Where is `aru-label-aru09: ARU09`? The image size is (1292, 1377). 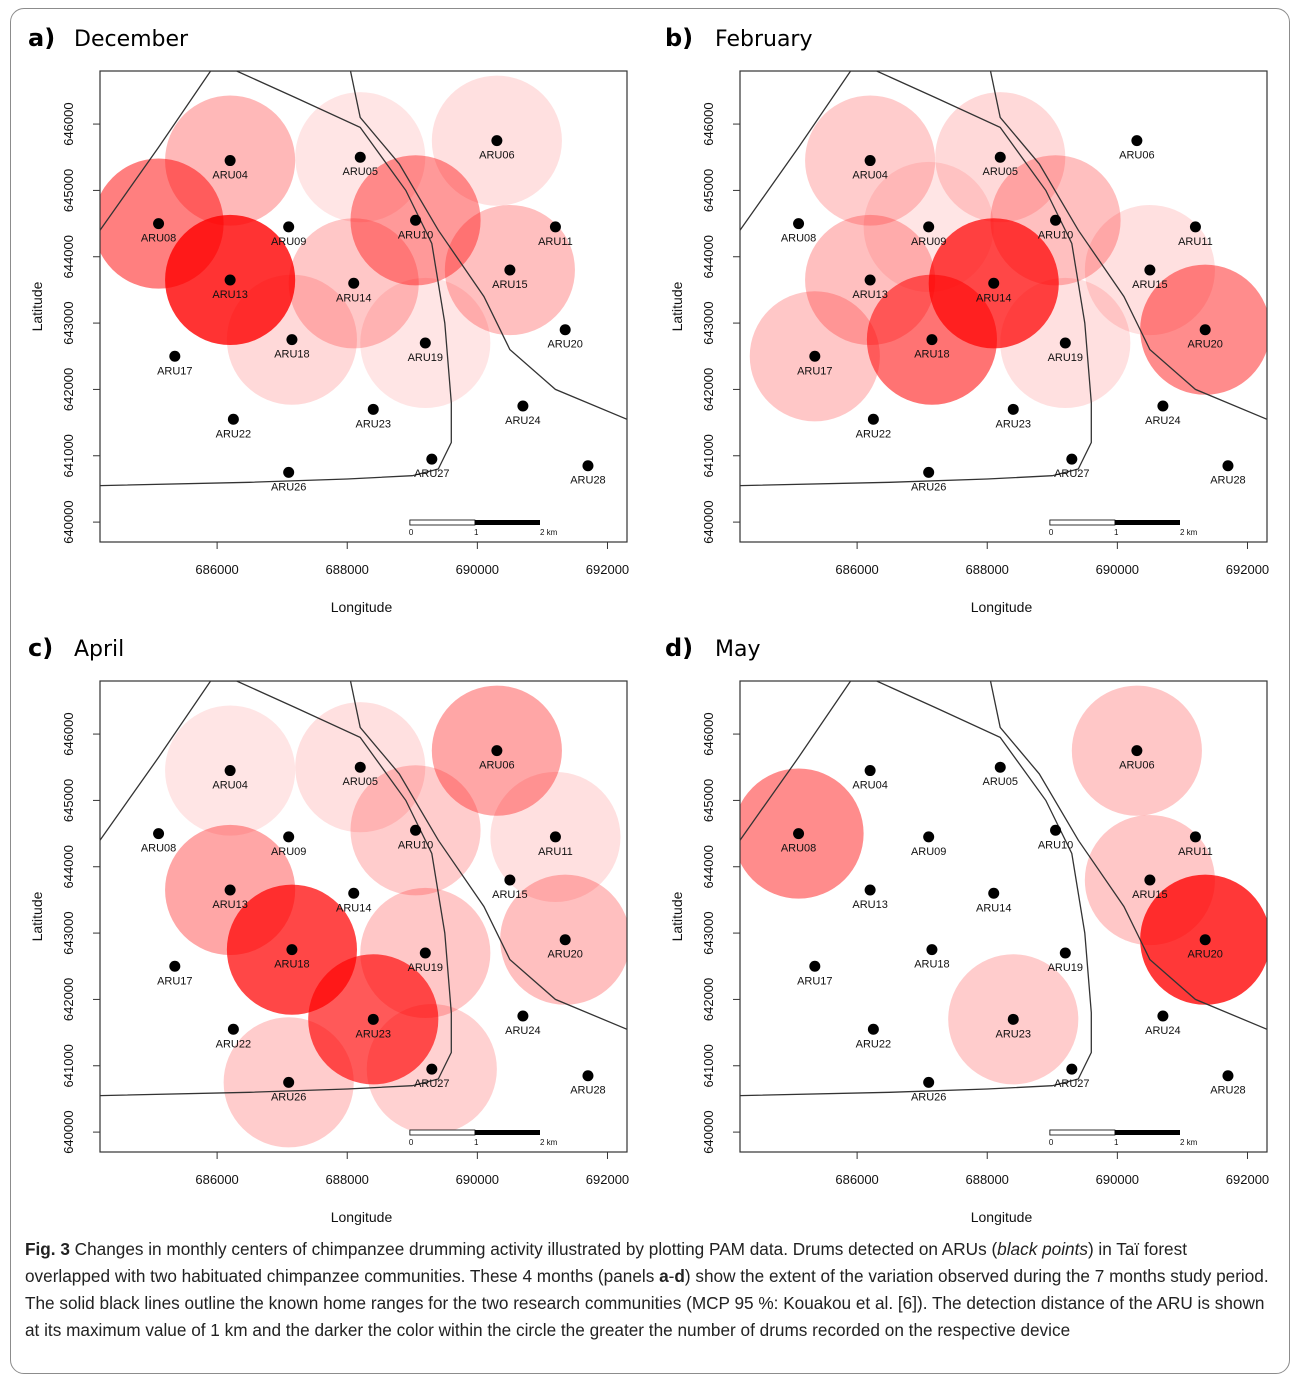 aru-label-aru09: ARU09 is located at coordinates (288, 852).